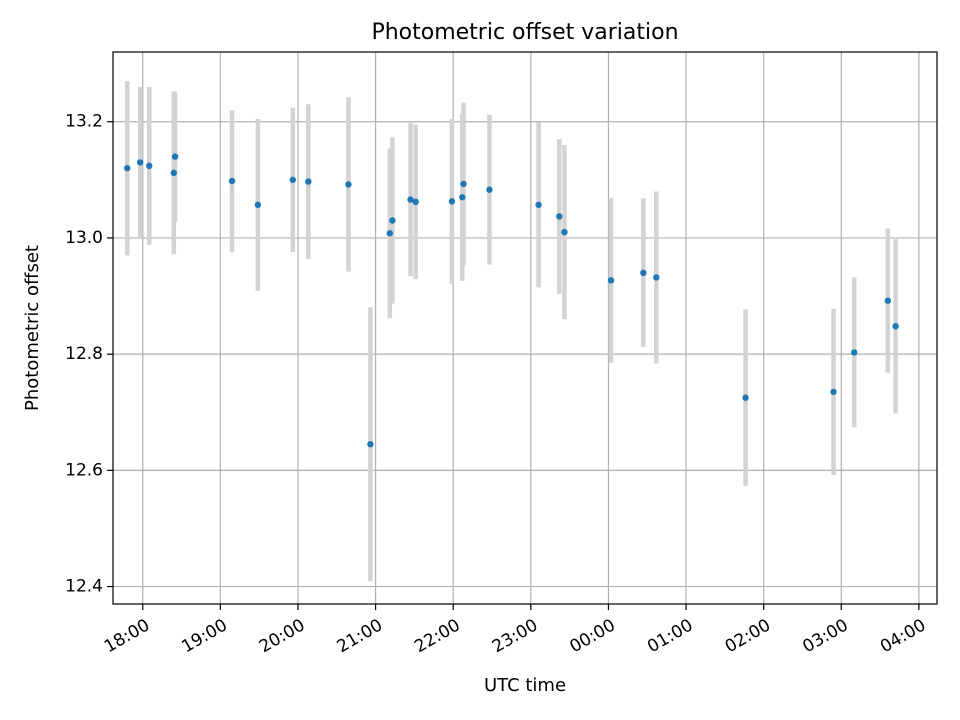 The height and width of the screenshot is (720, 960). I want to click on y-tick-label: 12.6, so click(84, 470).